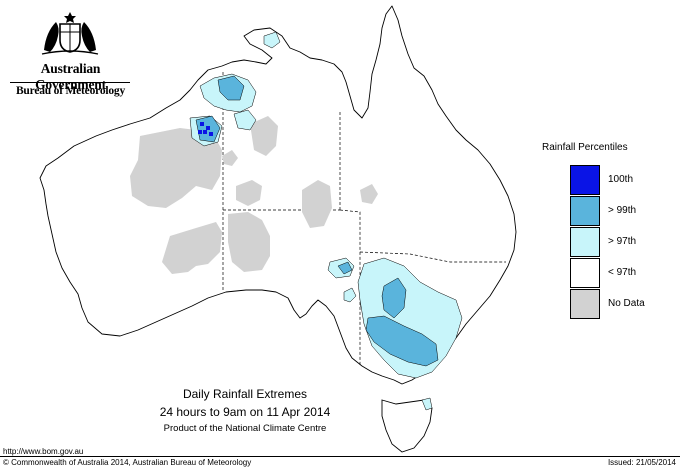  I want to click on legend-label: 100th, so click(621, 179).